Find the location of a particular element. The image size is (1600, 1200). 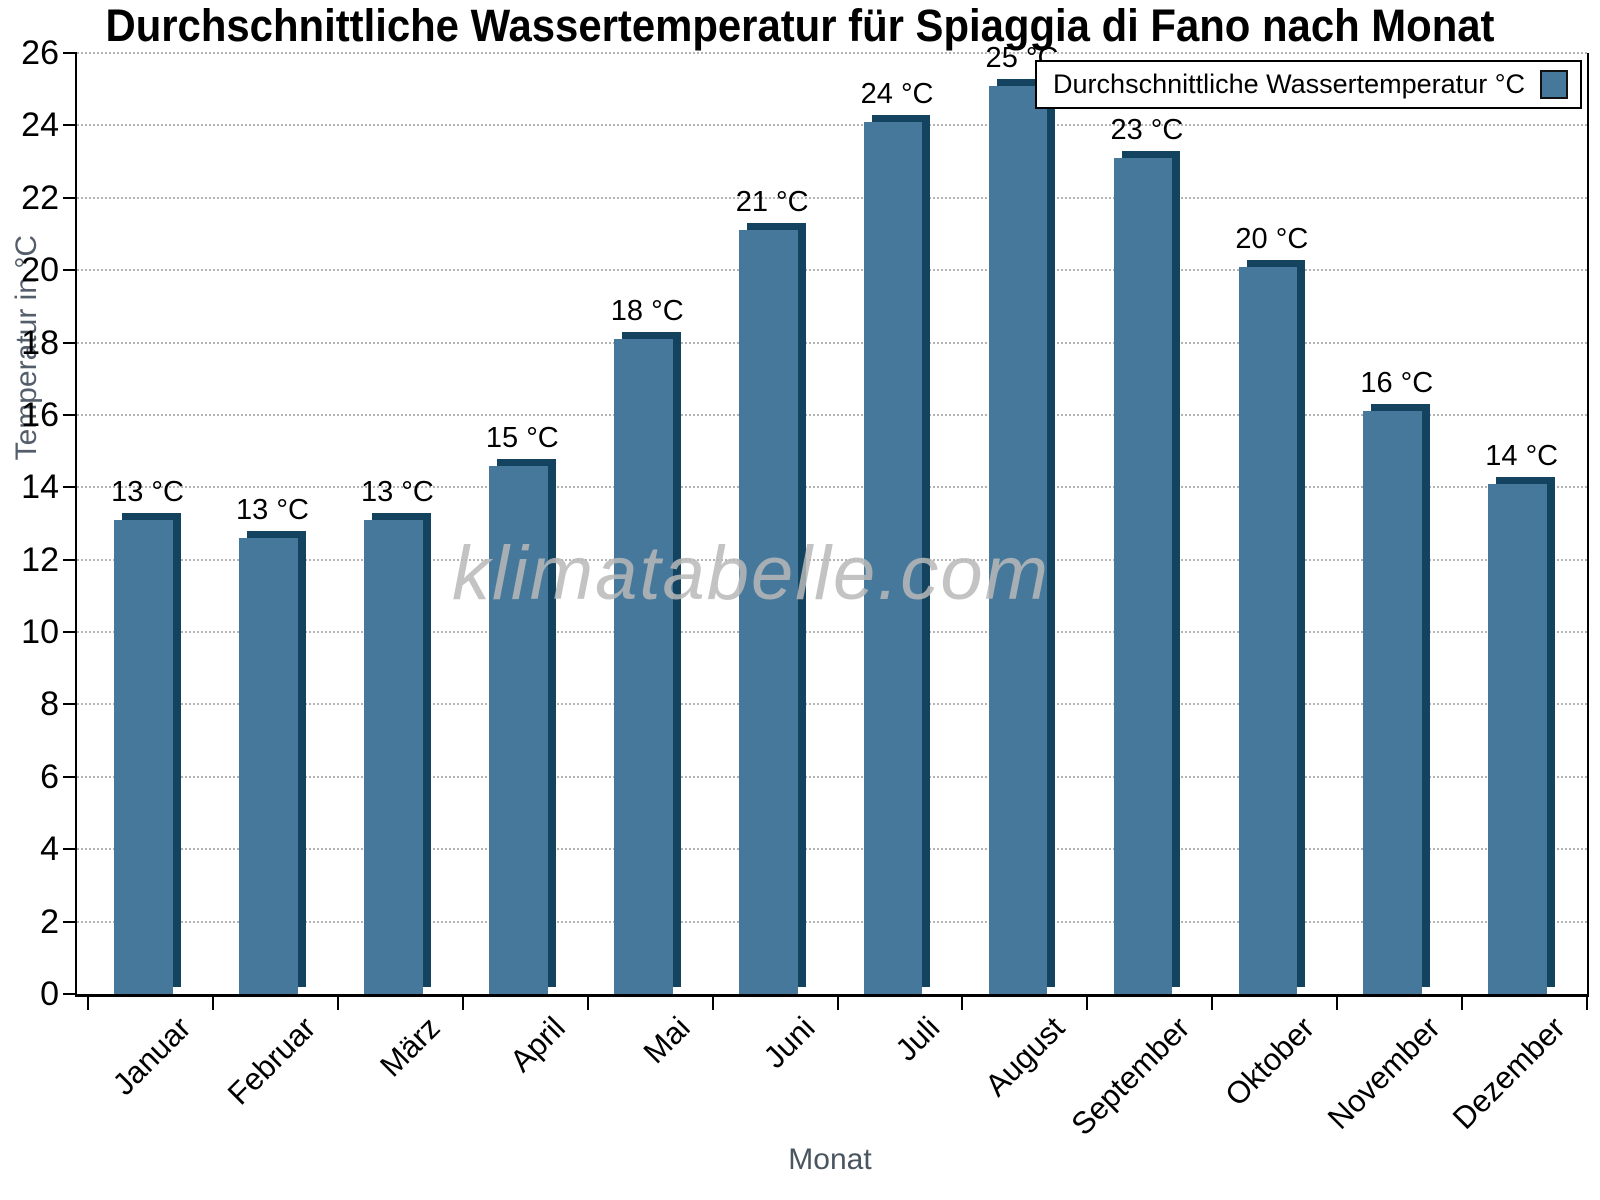

x-axis-month-label: September is located at coordinates (1130, 1076).